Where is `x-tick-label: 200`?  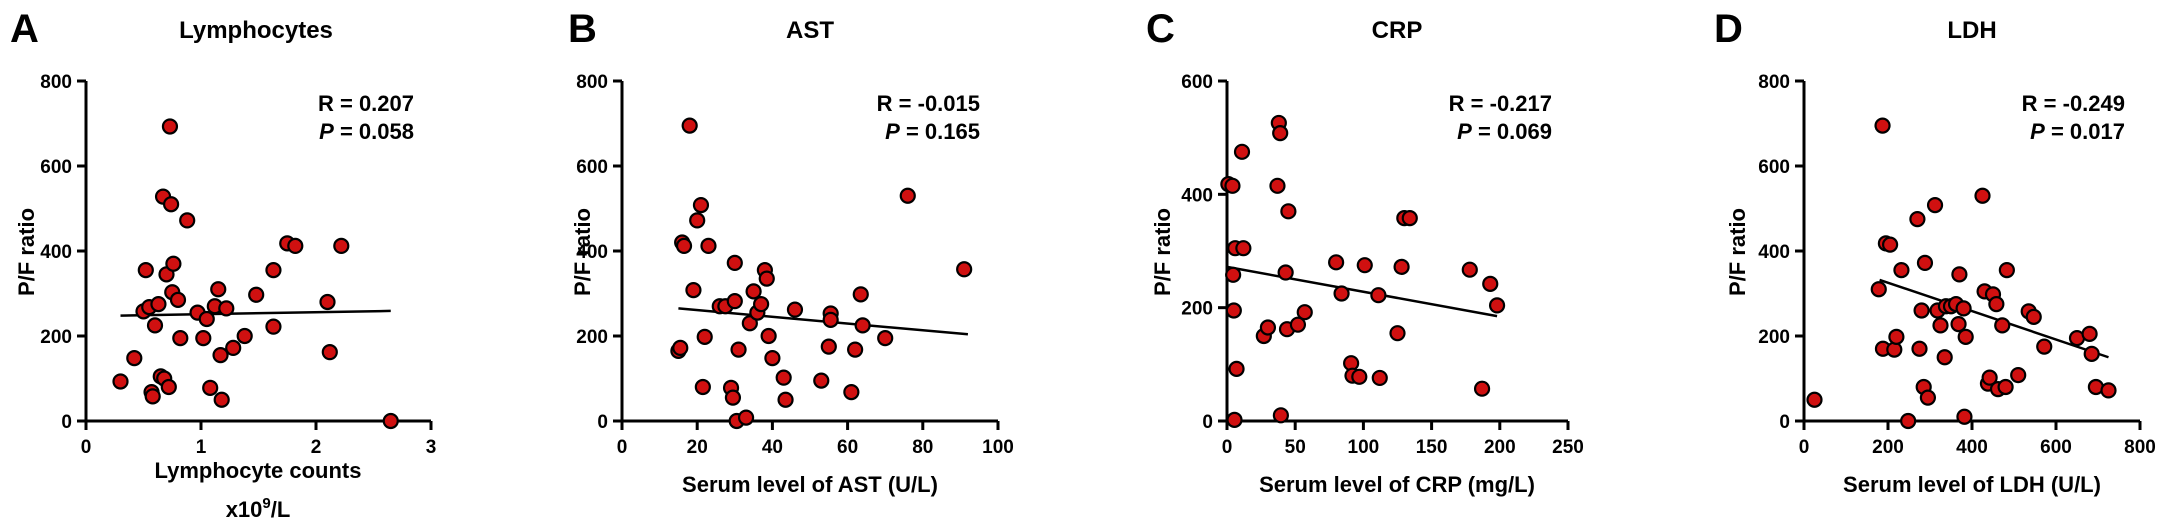
x-tick-label: 200 is located at coordinates (1888, 447).